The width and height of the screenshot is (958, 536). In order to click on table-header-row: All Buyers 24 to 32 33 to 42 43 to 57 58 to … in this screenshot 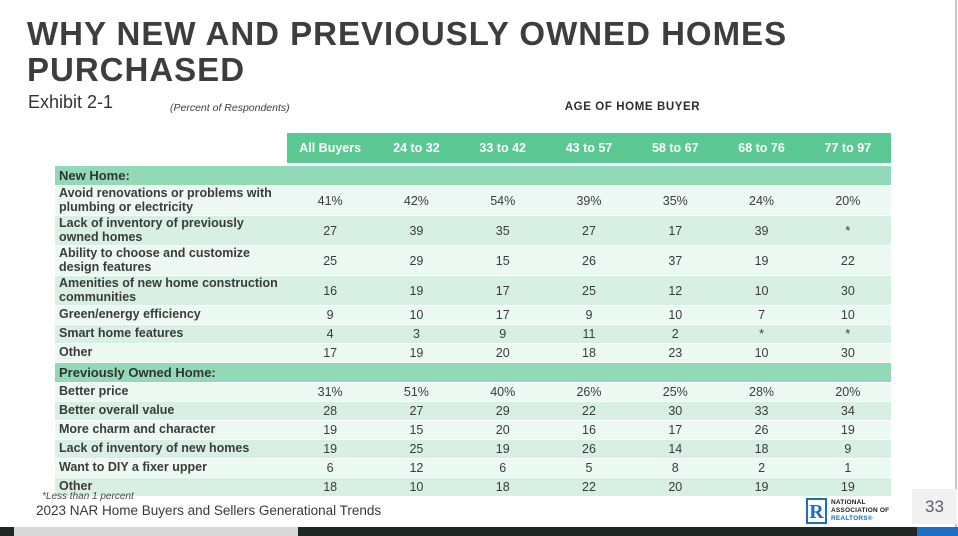, I will do `click(473, 148)`.